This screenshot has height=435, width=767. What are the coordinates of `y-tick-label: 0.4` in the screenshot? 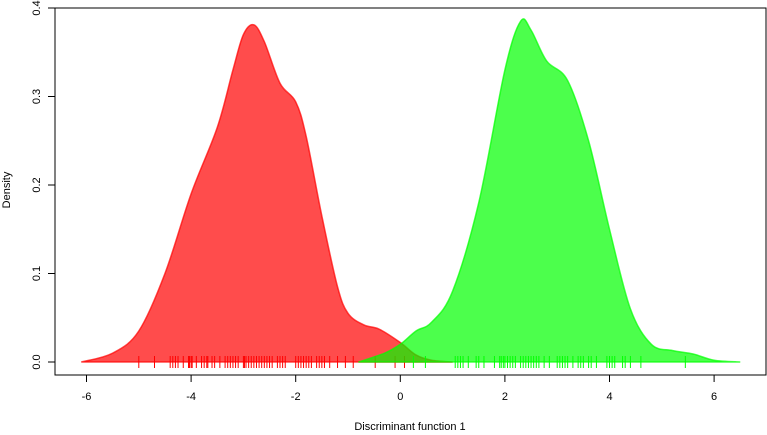 It's located at (37, 7).